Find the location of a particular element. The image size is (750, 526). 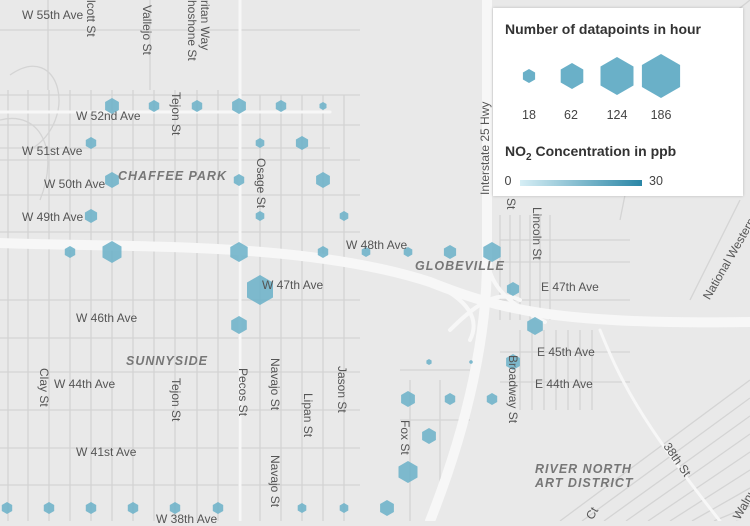

street-label: W 51st Ave is located at coordinates (52, 151).